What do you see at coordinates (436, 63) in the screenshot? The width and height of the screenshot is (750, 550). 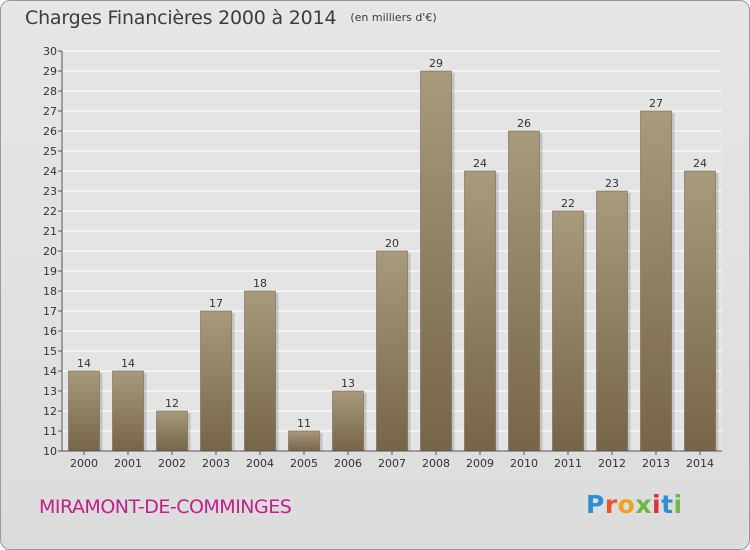 I see `bar-value-label: 29` at bounding box center [436, 63].